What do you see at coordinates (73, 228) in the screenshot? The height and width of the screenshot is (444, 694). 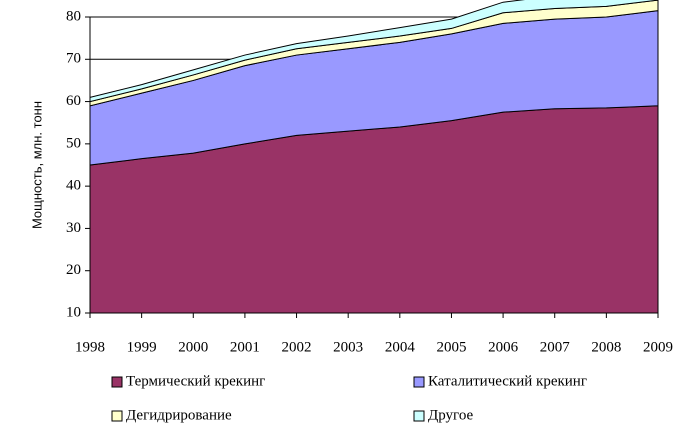 I see `y-tick-label: 30` at bounding box center [73, 228].